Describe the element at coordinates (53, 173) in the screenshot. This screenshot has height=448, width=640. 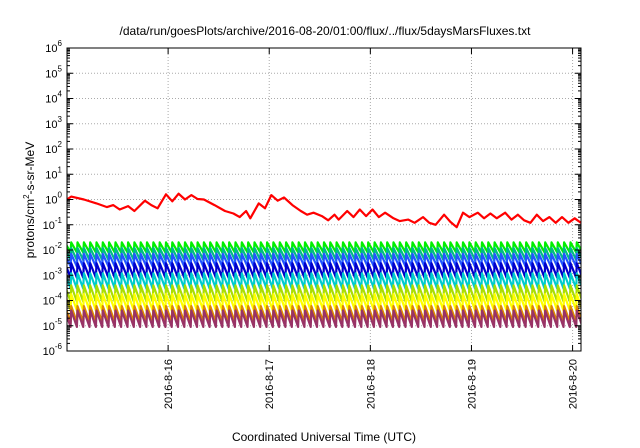
I see `y-tick-label: 10¹` at that location.